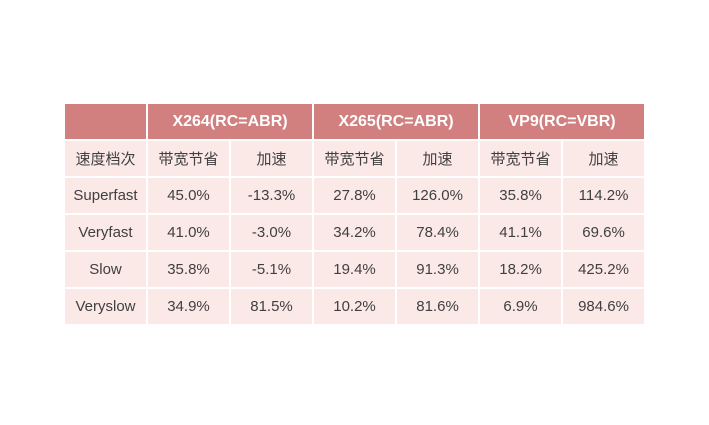  What do you see at coordinates (396, 121) in the screenshot?
I see `group-header-x265: X265(RC=ABR)` at bounding box center [396, 121].